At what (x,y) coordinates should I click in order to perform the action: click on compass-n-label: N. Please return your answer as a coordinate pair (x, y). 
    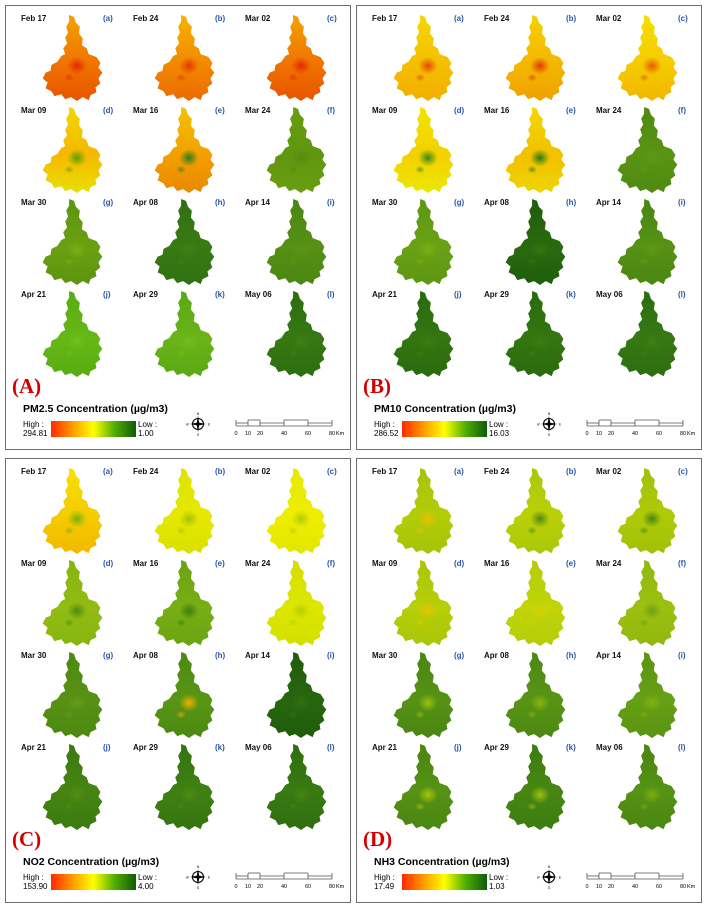
    Looking at the image, I should click on (198, 867).